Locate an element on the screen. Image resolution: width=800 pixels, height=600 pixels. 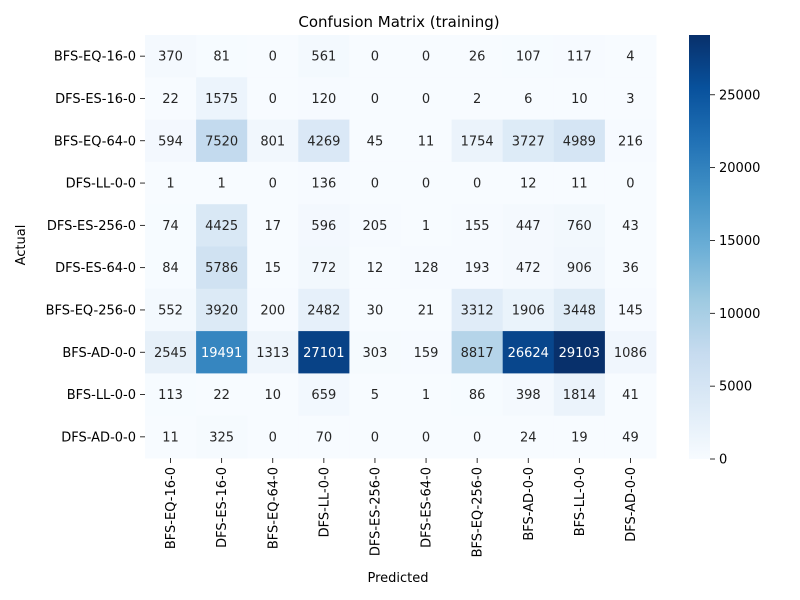
cell-value-label: 155 is located at coordinates (477, 226).